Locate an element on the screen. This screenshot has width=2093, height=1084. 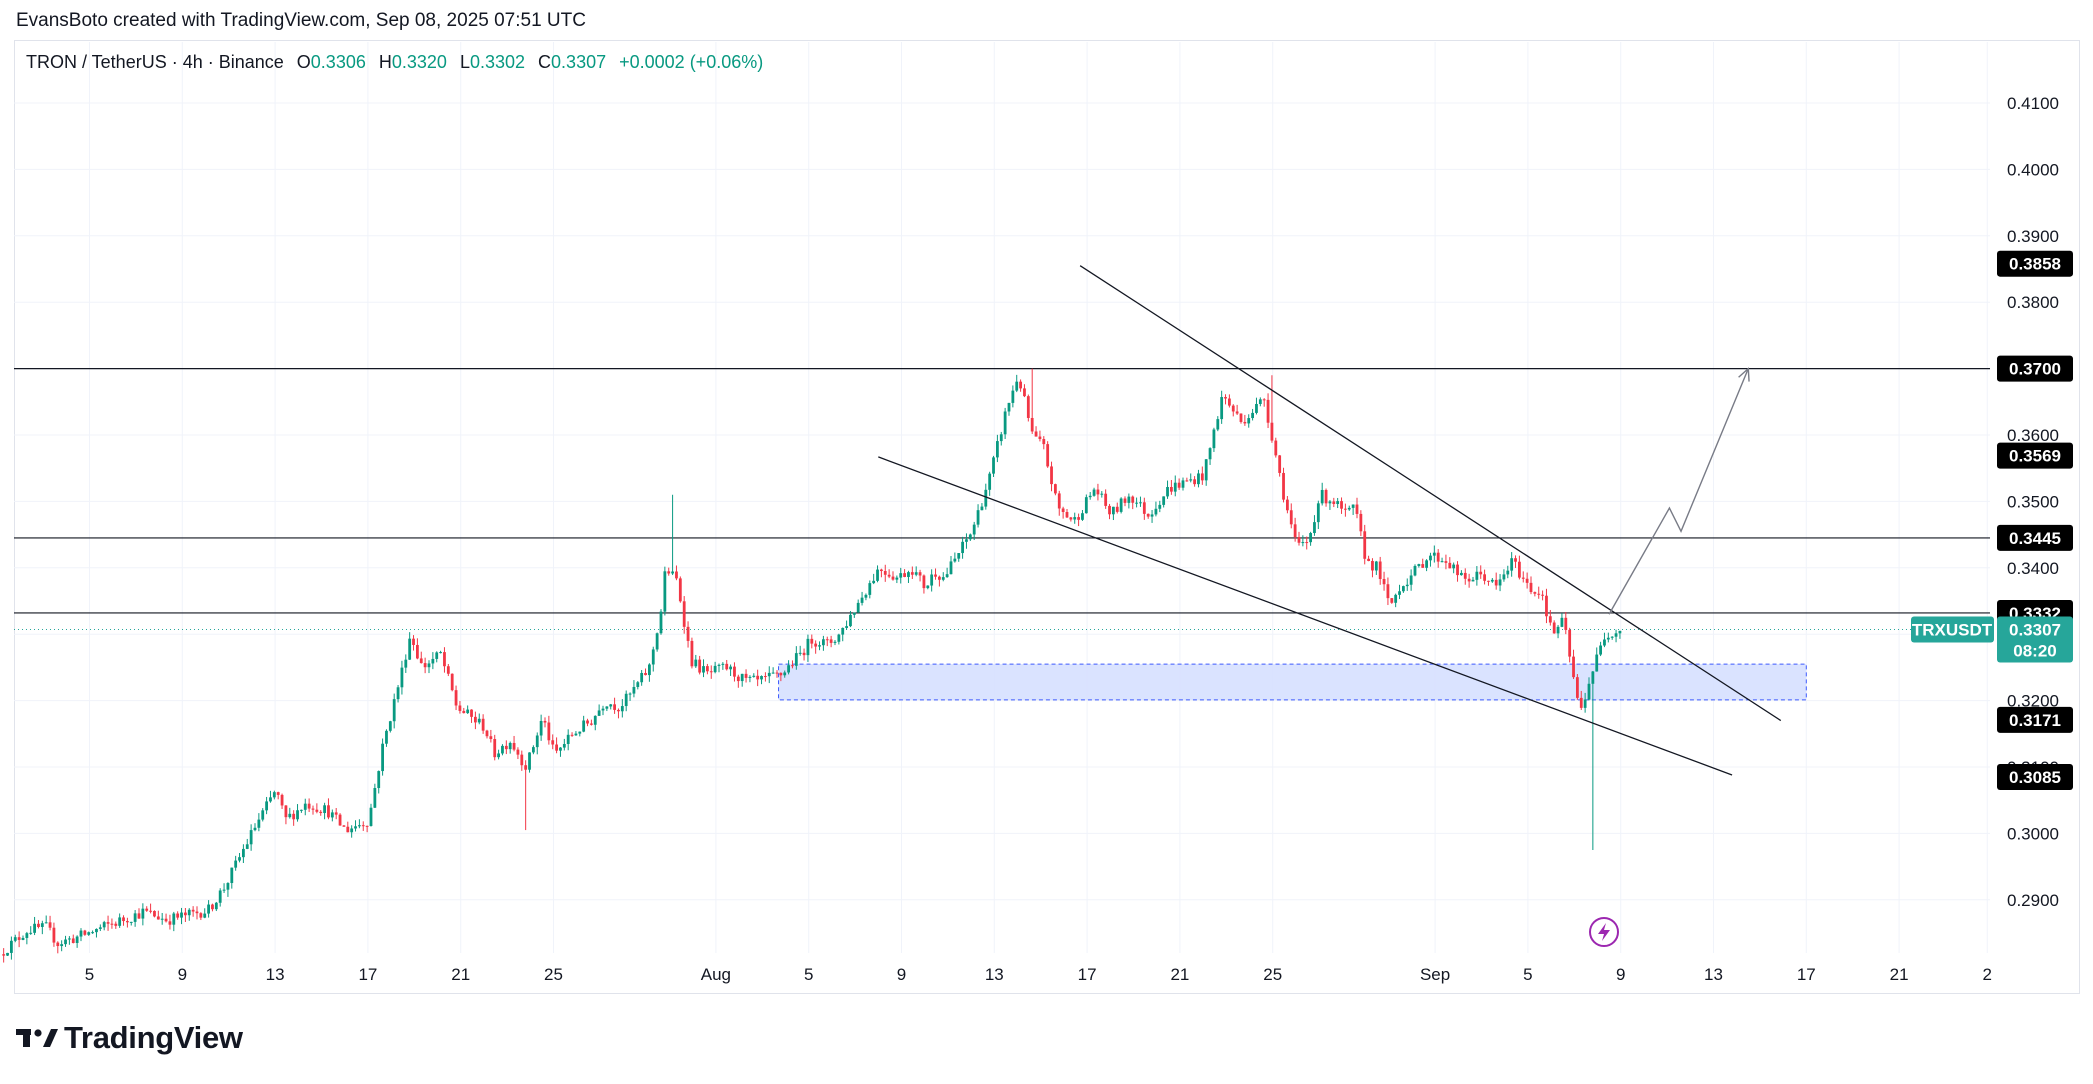
tradingview-logo: TradingView is located at coordinates (129, 1038).